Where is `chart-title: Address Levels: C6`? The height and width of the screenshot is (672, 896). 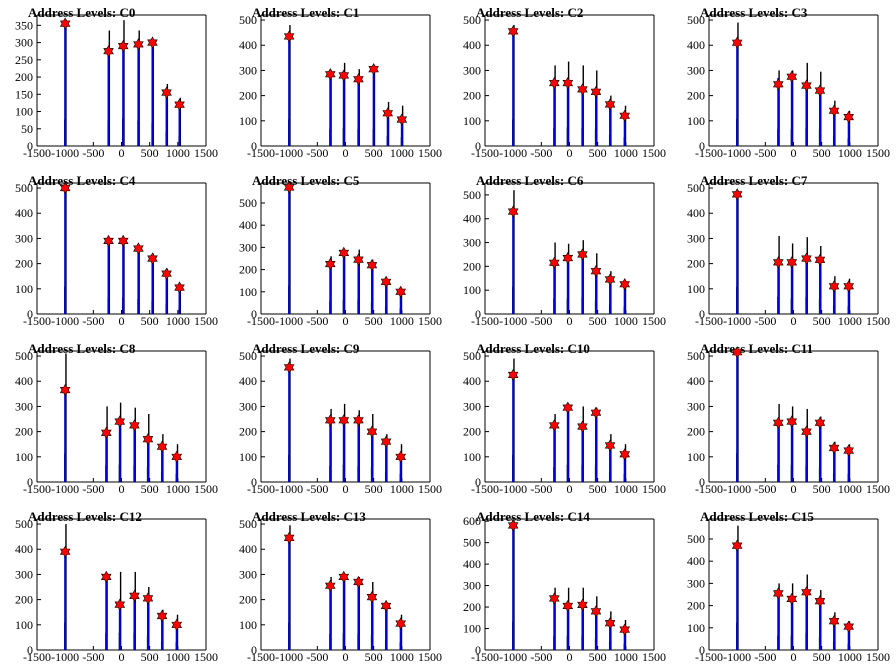
chart-title: Address Levels: C6 is located at coordinates (530, 180).